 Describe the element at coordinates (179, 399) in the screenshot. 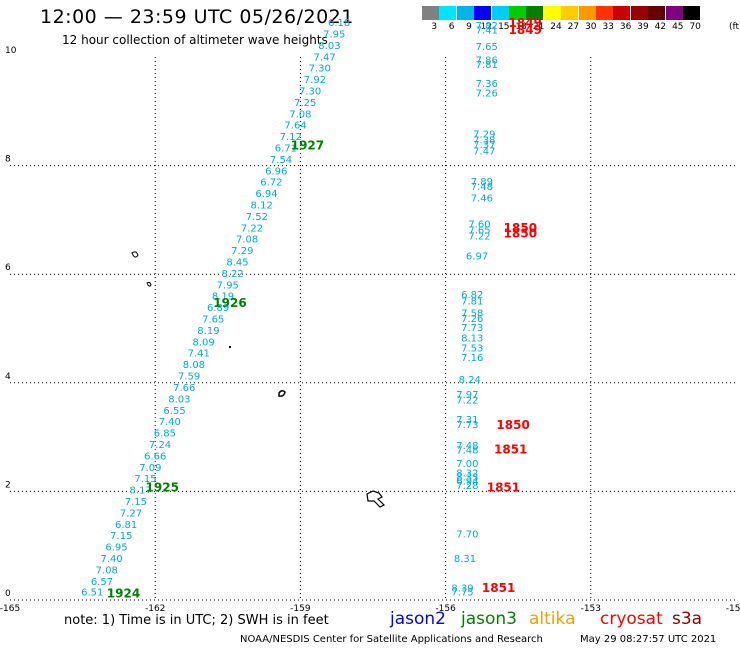

I see `wave-height-label: 8.03` at that location.